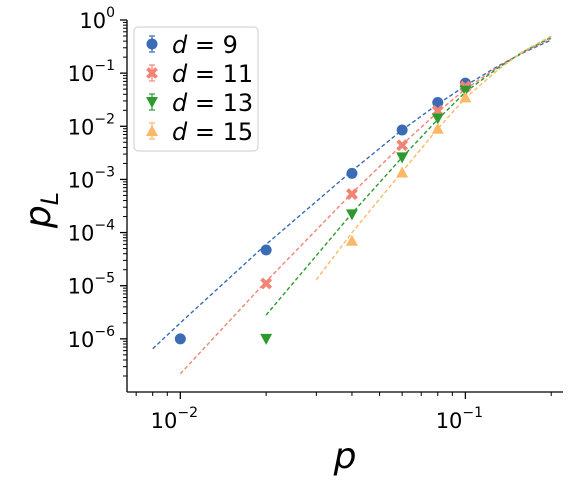 This screenshot has height=485, width=581. What do you see at coordinates (152, 73) in the screenshot?
I see `legend-marker-d11` at bounding box center [152, 73].